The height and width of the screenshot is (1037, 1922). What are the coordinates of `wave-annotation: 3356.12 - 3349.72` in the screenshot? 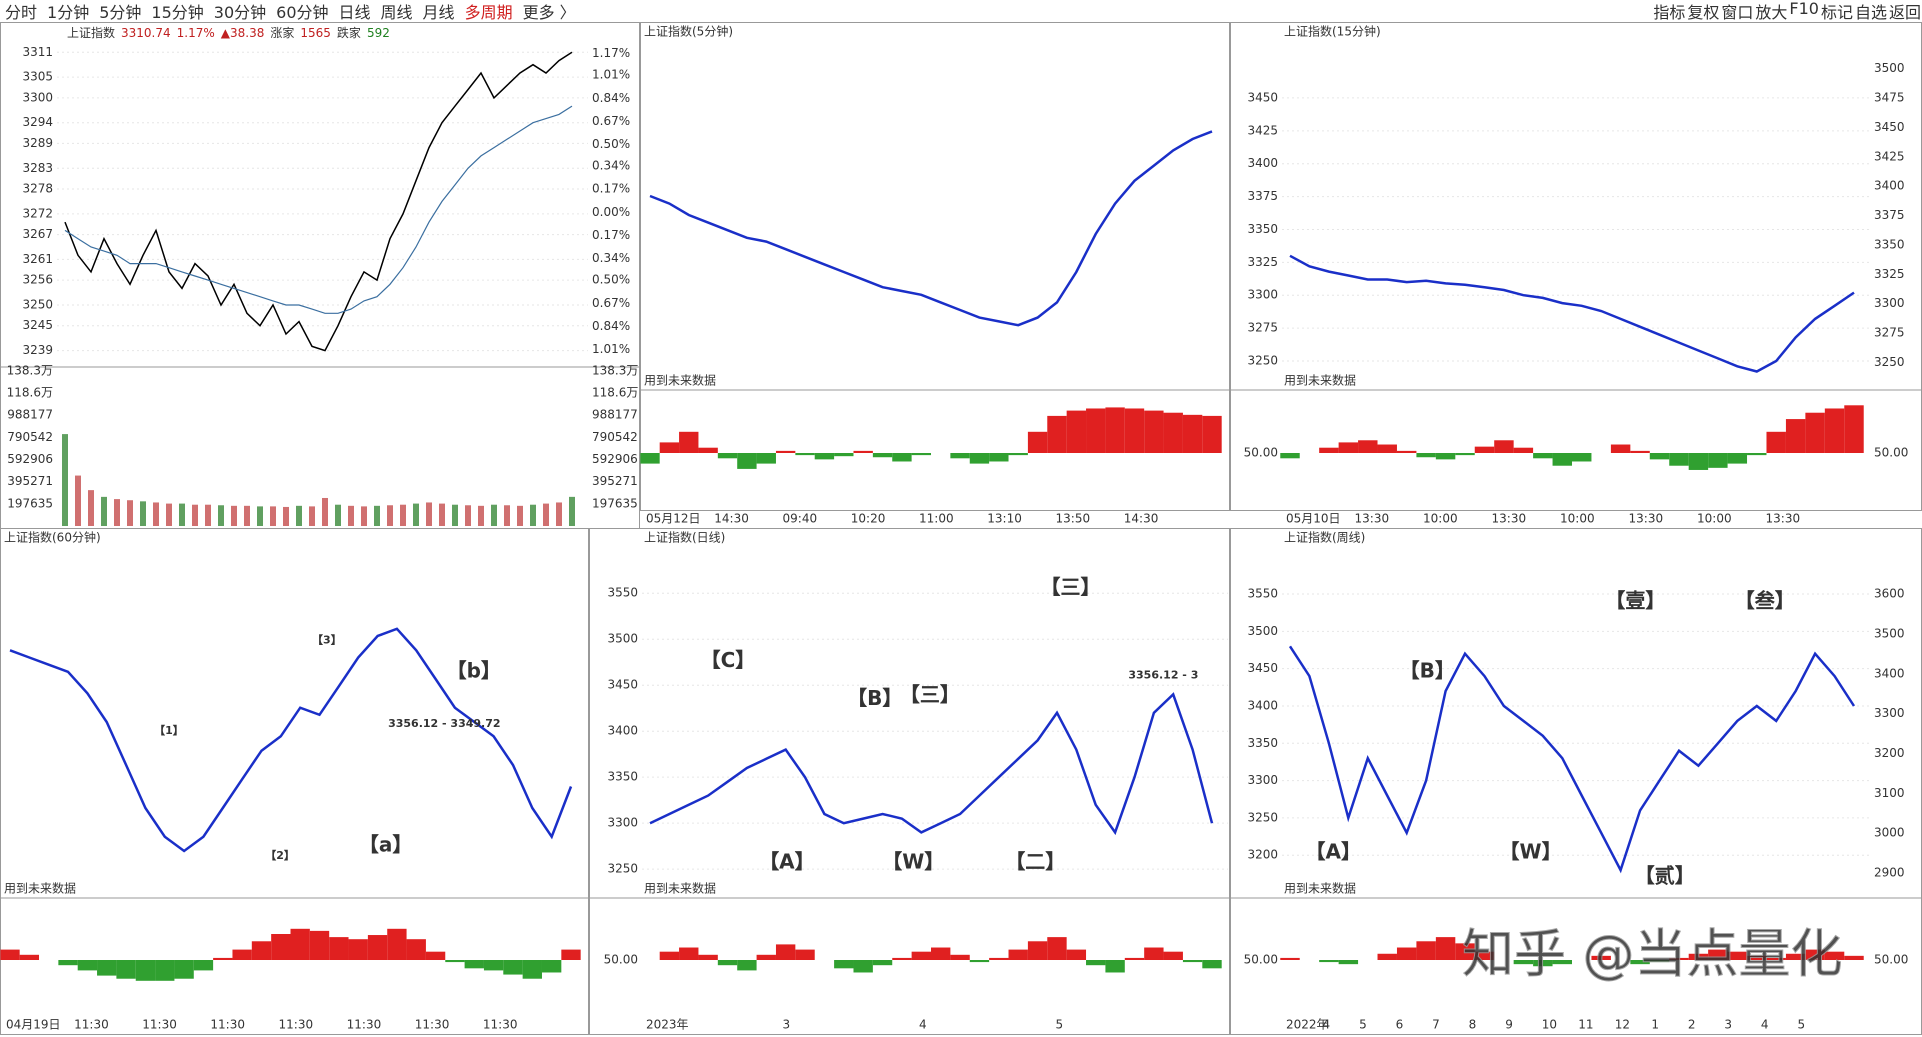 It's located at (444, 723).